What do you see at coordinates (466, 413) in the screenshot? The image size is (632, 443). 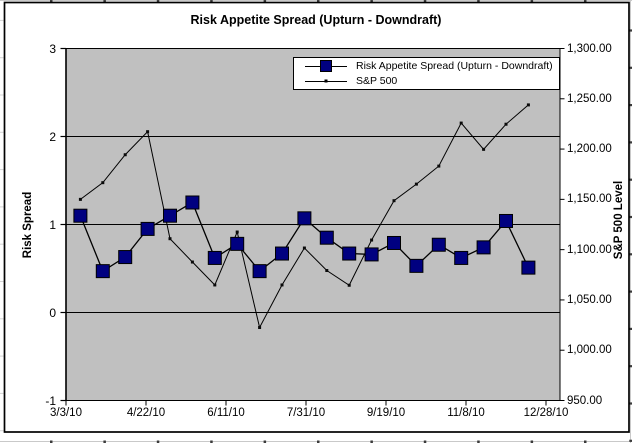 I see `x-axis-tick-label: 11/8/10` at bounding box center [466, 413].